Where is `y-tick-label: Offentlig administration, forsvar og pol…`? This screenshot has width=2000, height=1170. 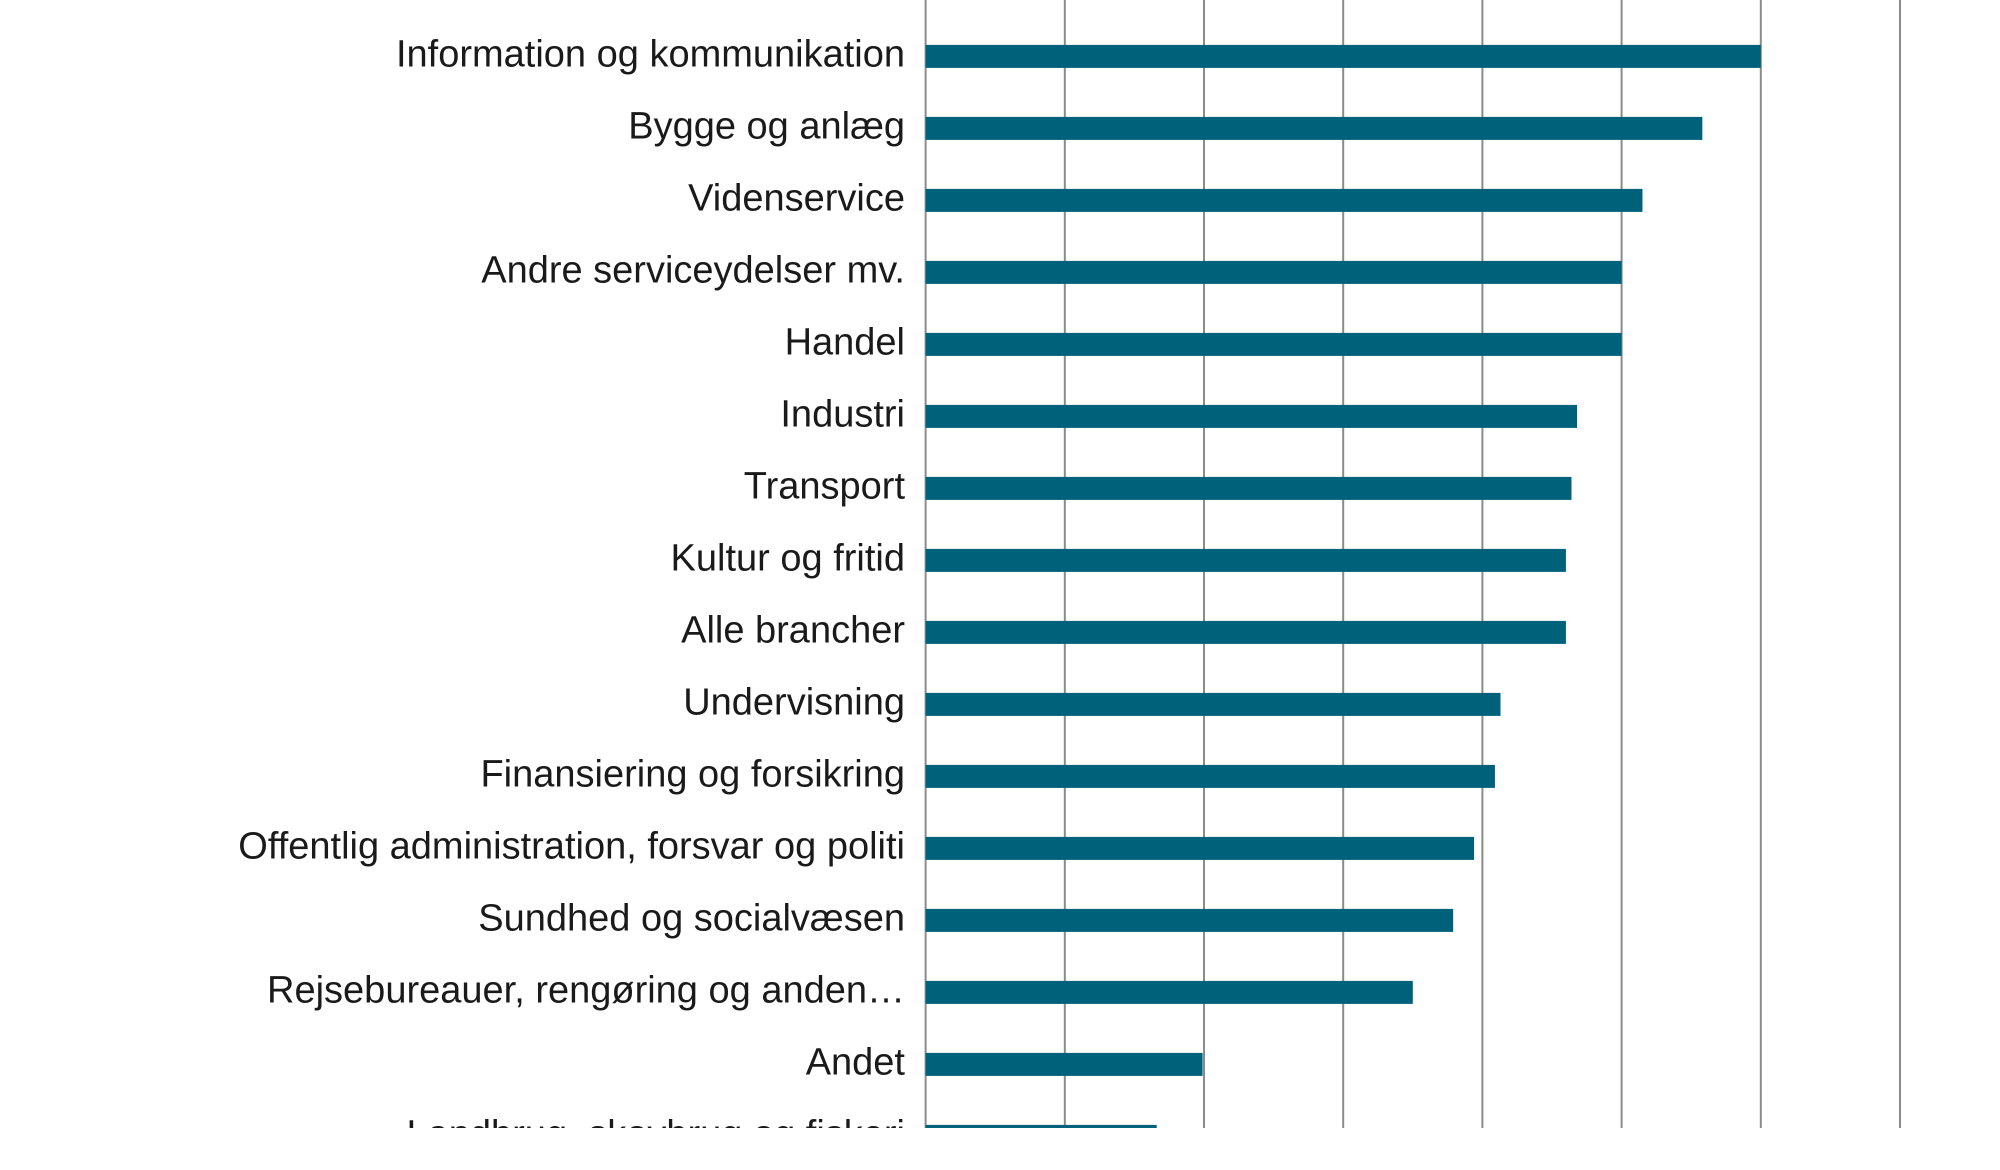
y-tick-label: Offentlig administration, forsvar og pol… is located at coordinates (571, 846).